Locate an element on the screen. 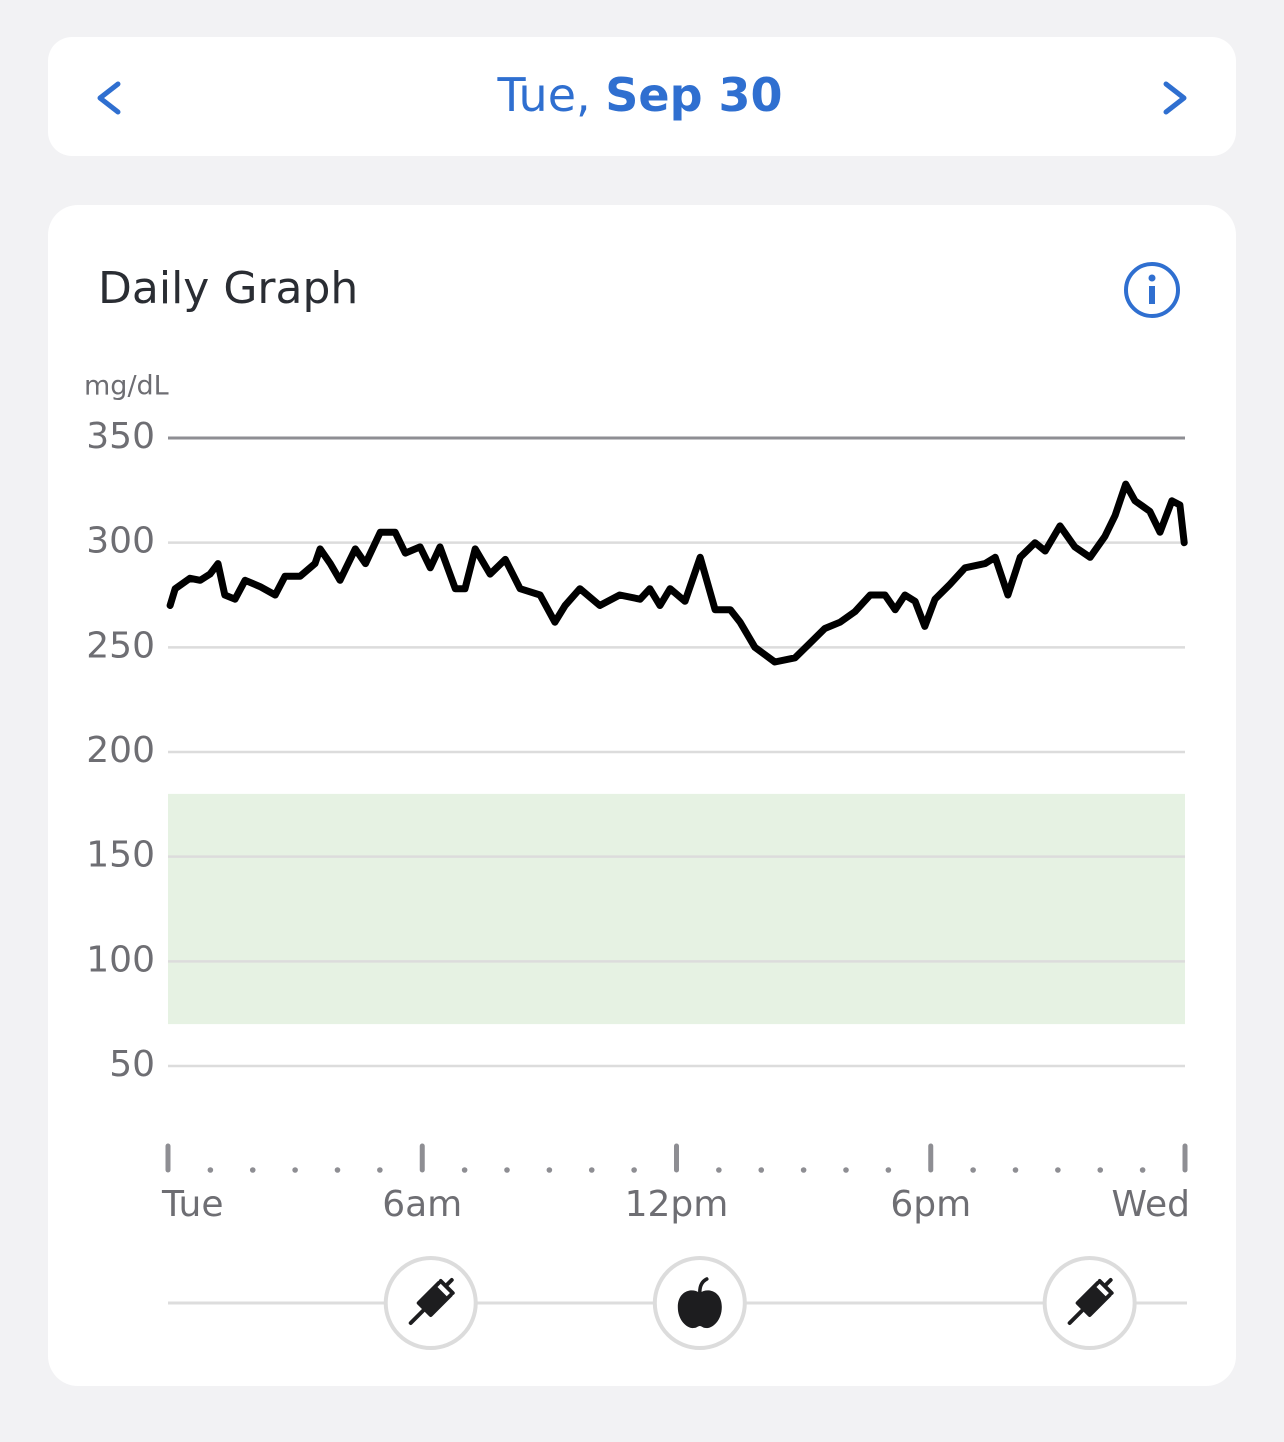 The image size is (1284, 1442). weekday: Tue, is located at coordinates (543, 95).